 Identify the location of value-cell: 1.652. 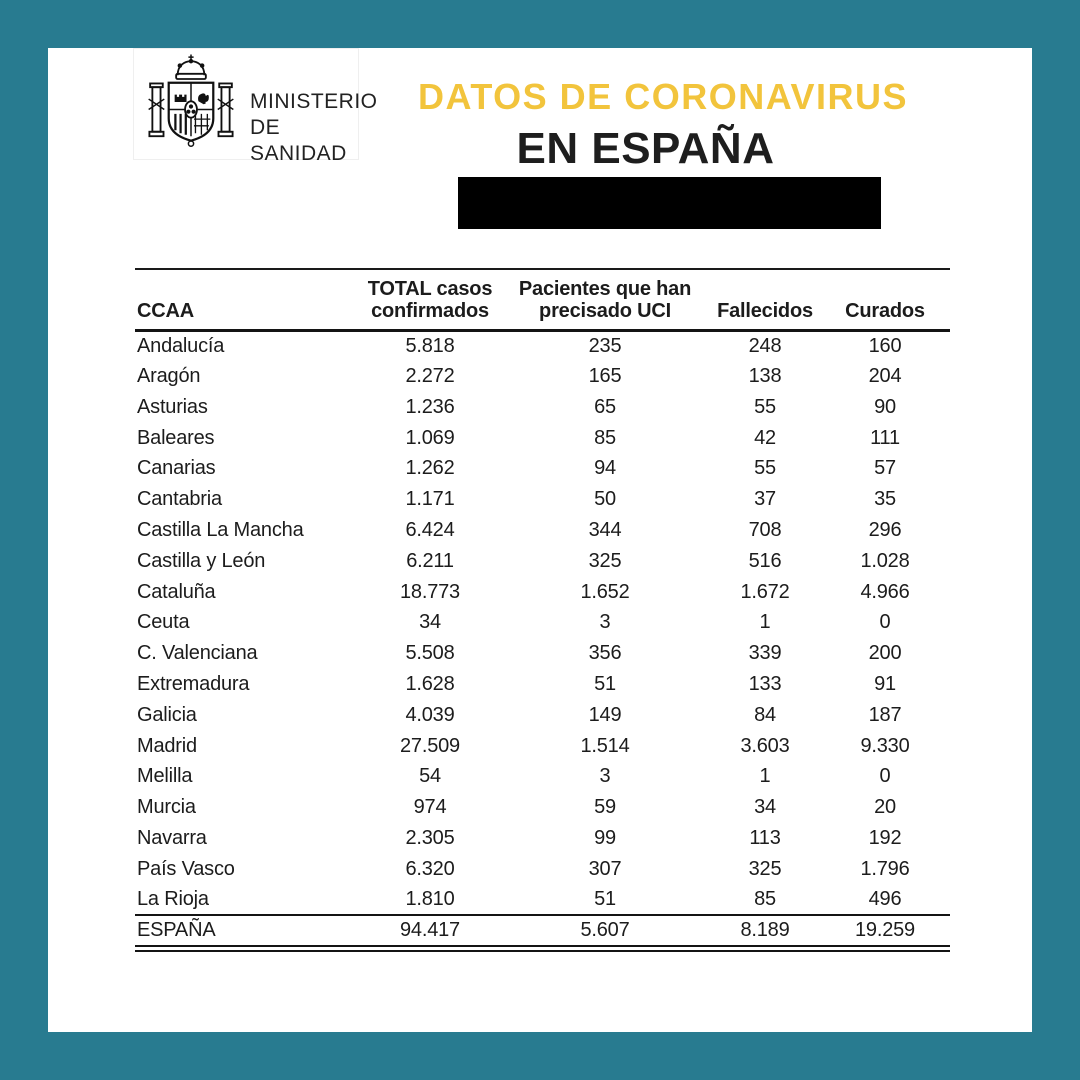
(605, 591).